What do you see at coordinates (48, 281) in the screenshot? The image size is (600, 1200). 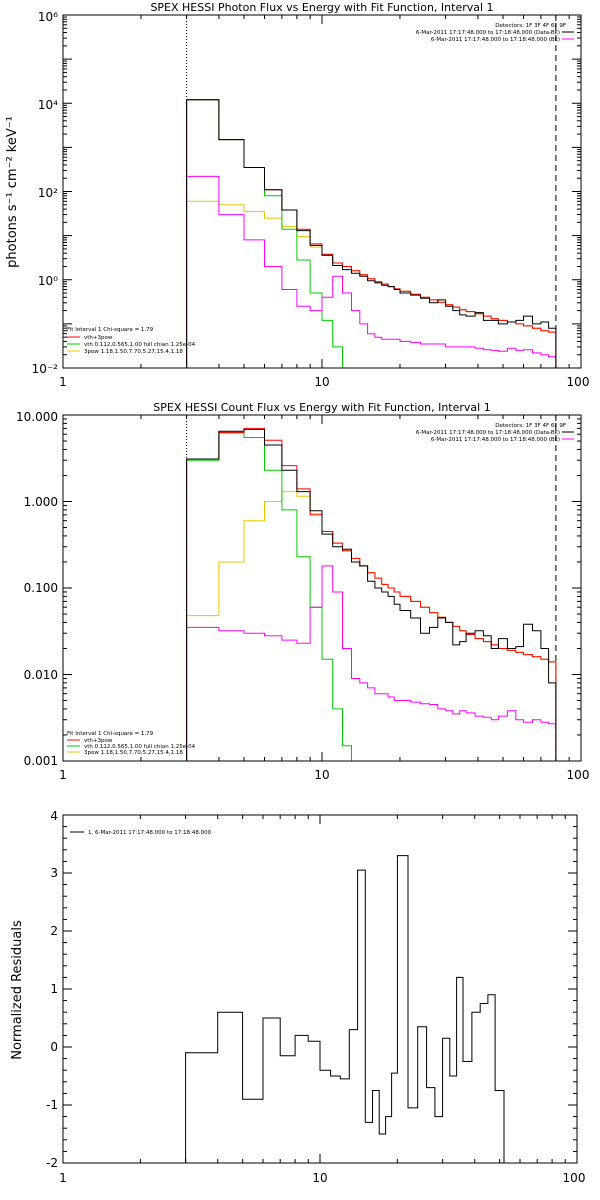 I see `y-tick-label: 10⁰` at bounding box center [48, 281].